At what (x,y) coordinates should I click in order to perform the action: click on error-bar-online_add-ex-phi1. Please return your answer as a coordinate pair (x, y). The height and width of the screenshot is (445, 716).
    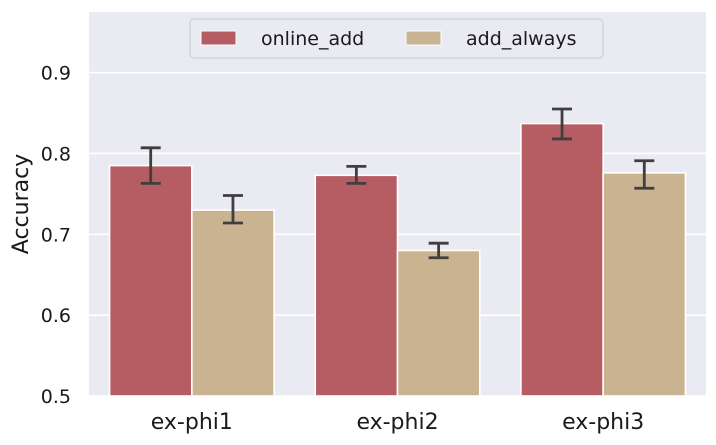
    Looking at the image, I should click on (150, 165).